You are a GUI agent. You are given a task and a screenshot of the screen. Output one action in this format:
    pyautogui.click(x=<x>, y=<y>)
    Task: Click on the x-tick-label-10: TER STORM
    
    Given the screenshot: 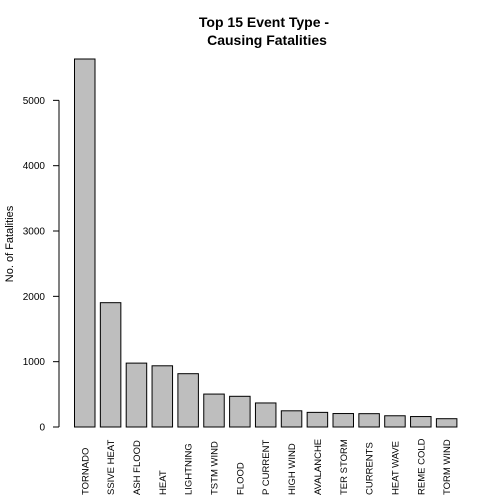 What is the action you would take?
    pyautogui.click(x=344, y=467)
    